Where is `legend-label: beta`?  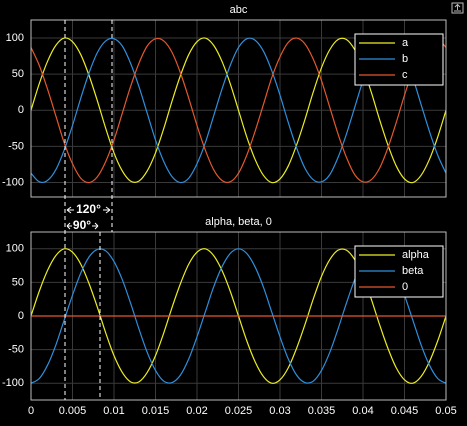 legend-label: beta is located at coordinates (413, 271).